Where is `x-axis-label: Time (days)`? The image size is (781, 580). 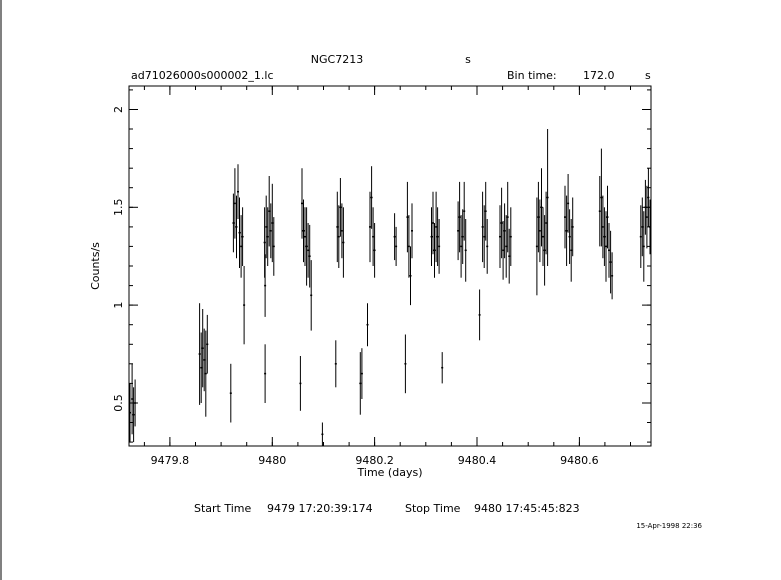
x-axis-label: Time (days) is located at coordinates (390, 472).